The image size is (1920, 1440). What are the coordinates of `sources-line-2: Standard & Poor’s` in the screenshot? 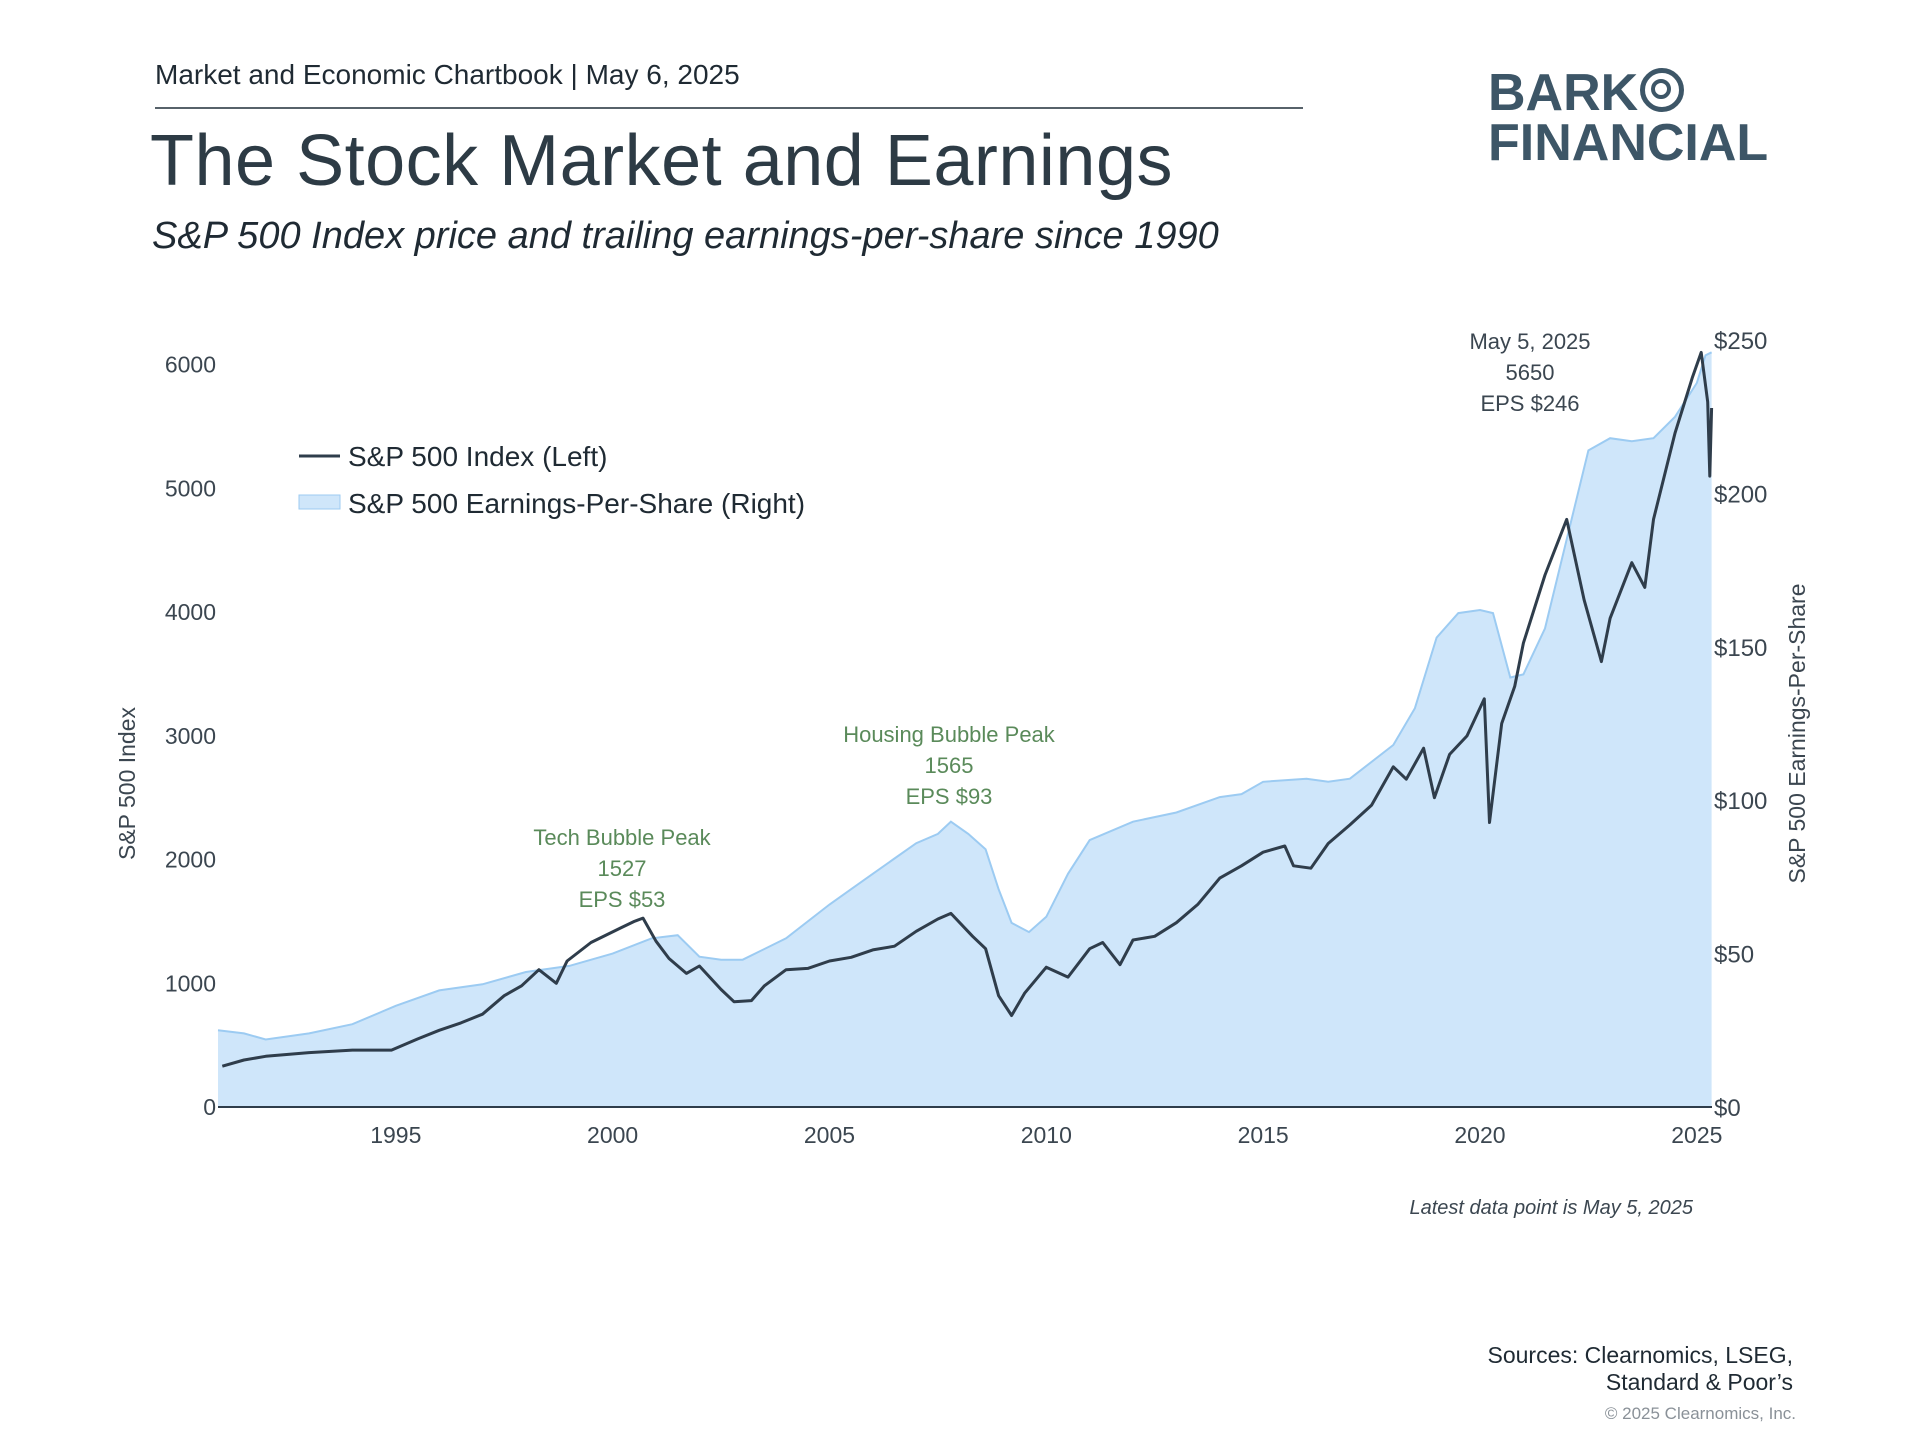 It's located at (1699, 1382).